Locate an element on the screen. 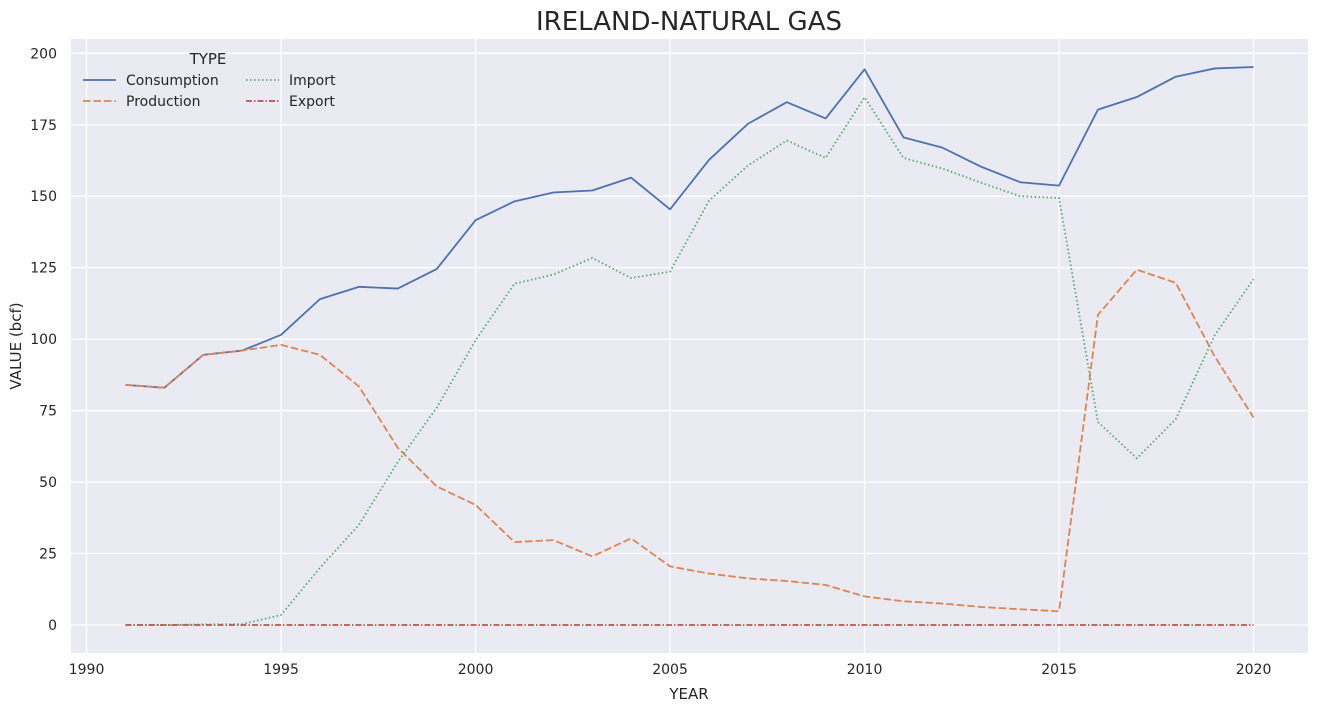 The width and height of the screenshot is (1319, 712). y-tick-label: 175 is located at coordinates (43, 126).